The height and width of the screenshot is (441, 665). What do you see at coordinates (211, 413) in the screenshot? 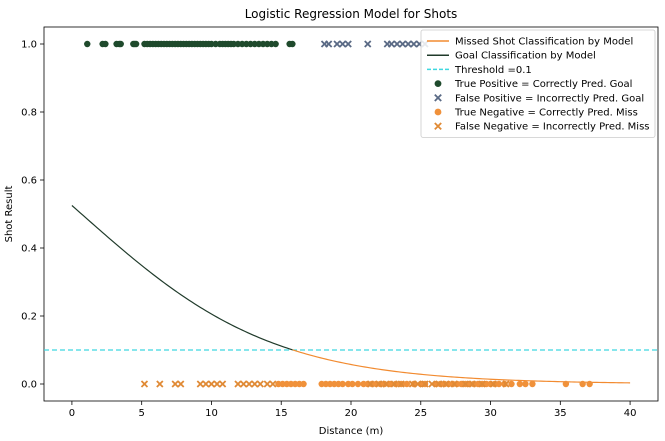
I see `x-tick-label: 10` at bounding box center [211, 413].